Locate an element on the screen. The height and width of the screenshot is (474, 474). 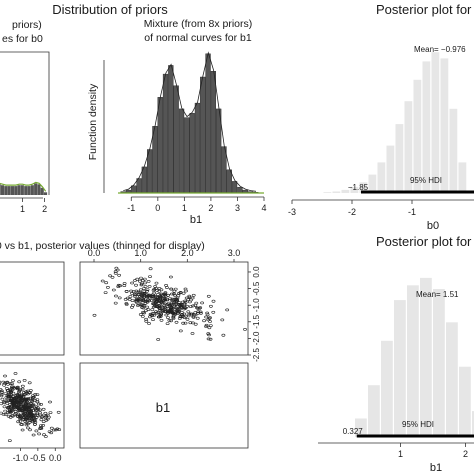
pairs-bottom-tick-label: -1.0 is located at coordinates (21, 458).